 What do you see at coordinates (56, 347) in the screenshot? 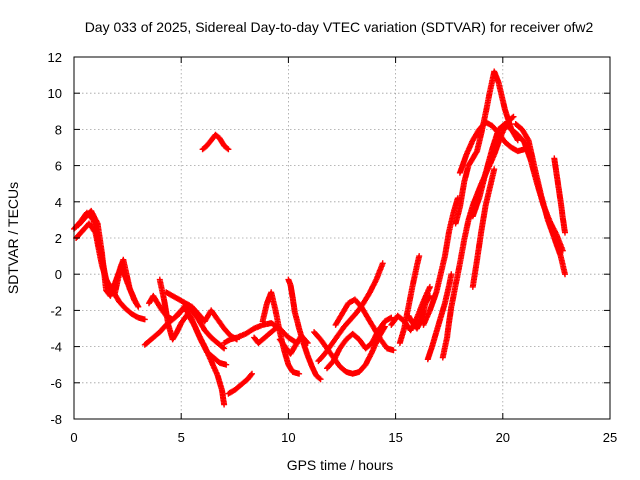
I see `y-tick-label: -4` at bounding box center [56, 347].